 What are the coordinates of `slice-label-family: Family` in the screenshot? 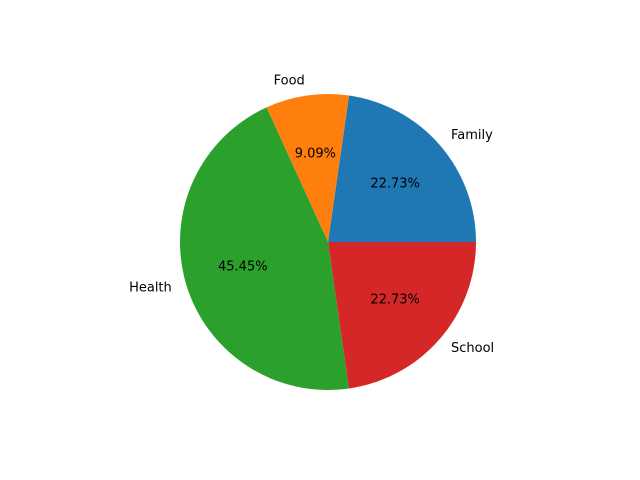 It's located at (472, 135).